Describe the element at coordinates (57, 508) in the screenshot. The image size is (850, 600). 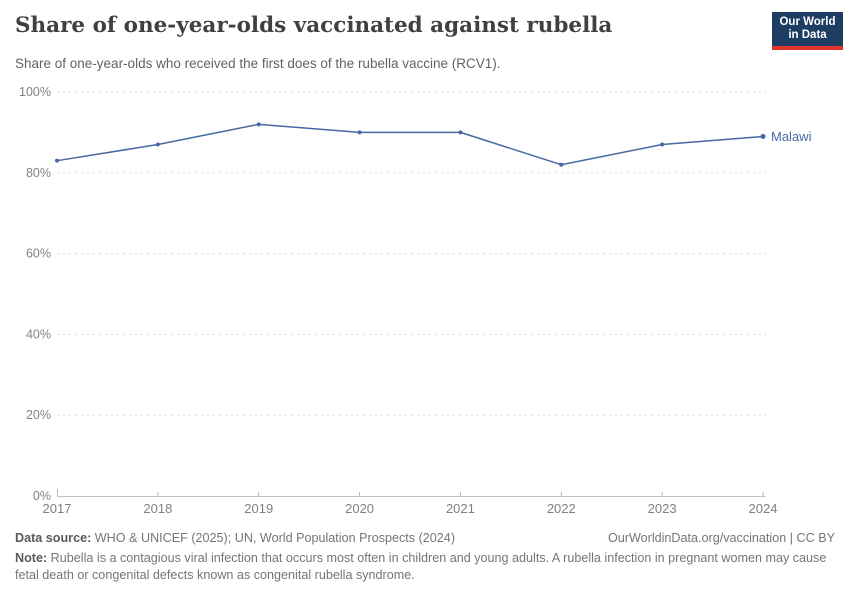
I see `x-tick-label: 2017` at that location.